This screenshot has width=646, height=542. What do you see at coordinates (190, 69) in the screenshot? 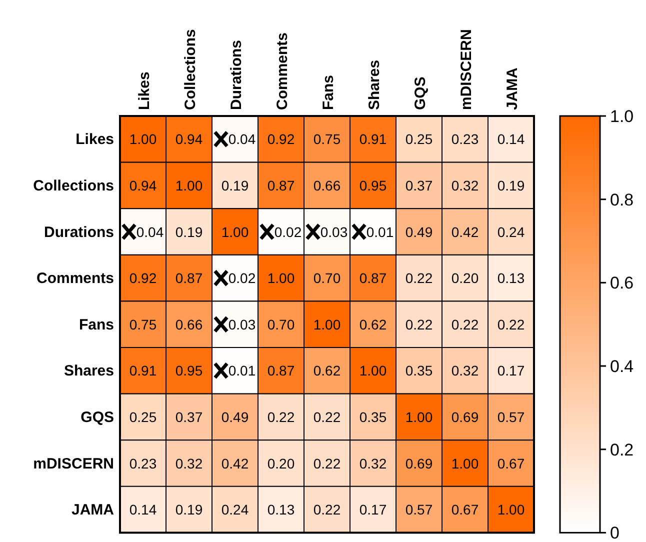
I see `x-tick-label: Collections` at bounding box center [190, 69].